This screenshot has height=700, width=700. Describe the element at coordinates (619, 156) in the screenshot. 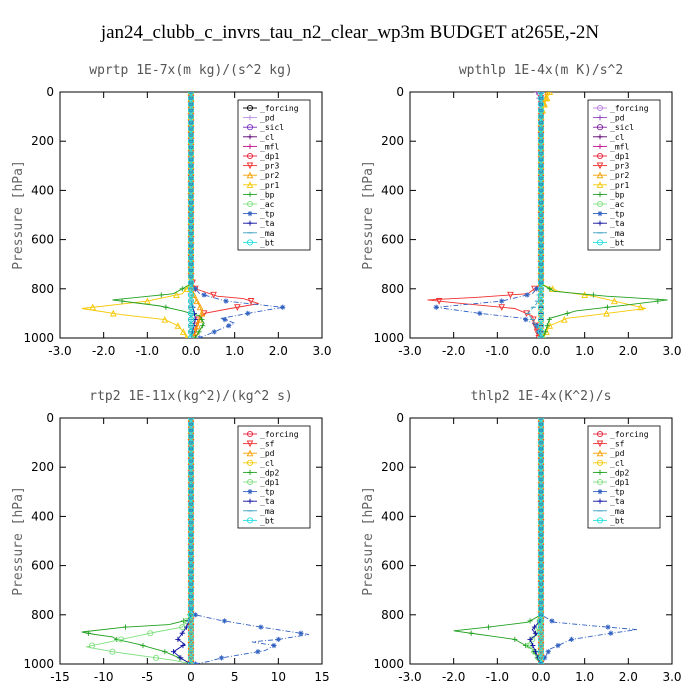

I see `legend-label-dp1: _dp1` at that location.